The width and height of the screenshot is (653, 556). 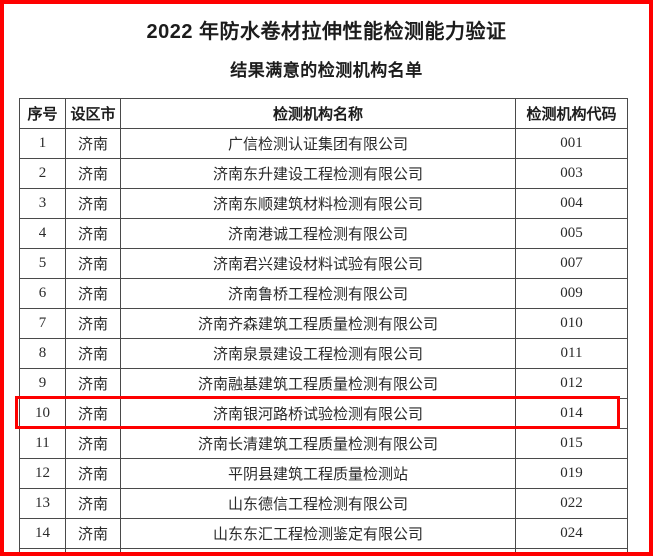 What do you see at coordinates (42, 323) in the screenshot?
I see `cell-no: 7` at bounding box center [42, 323].